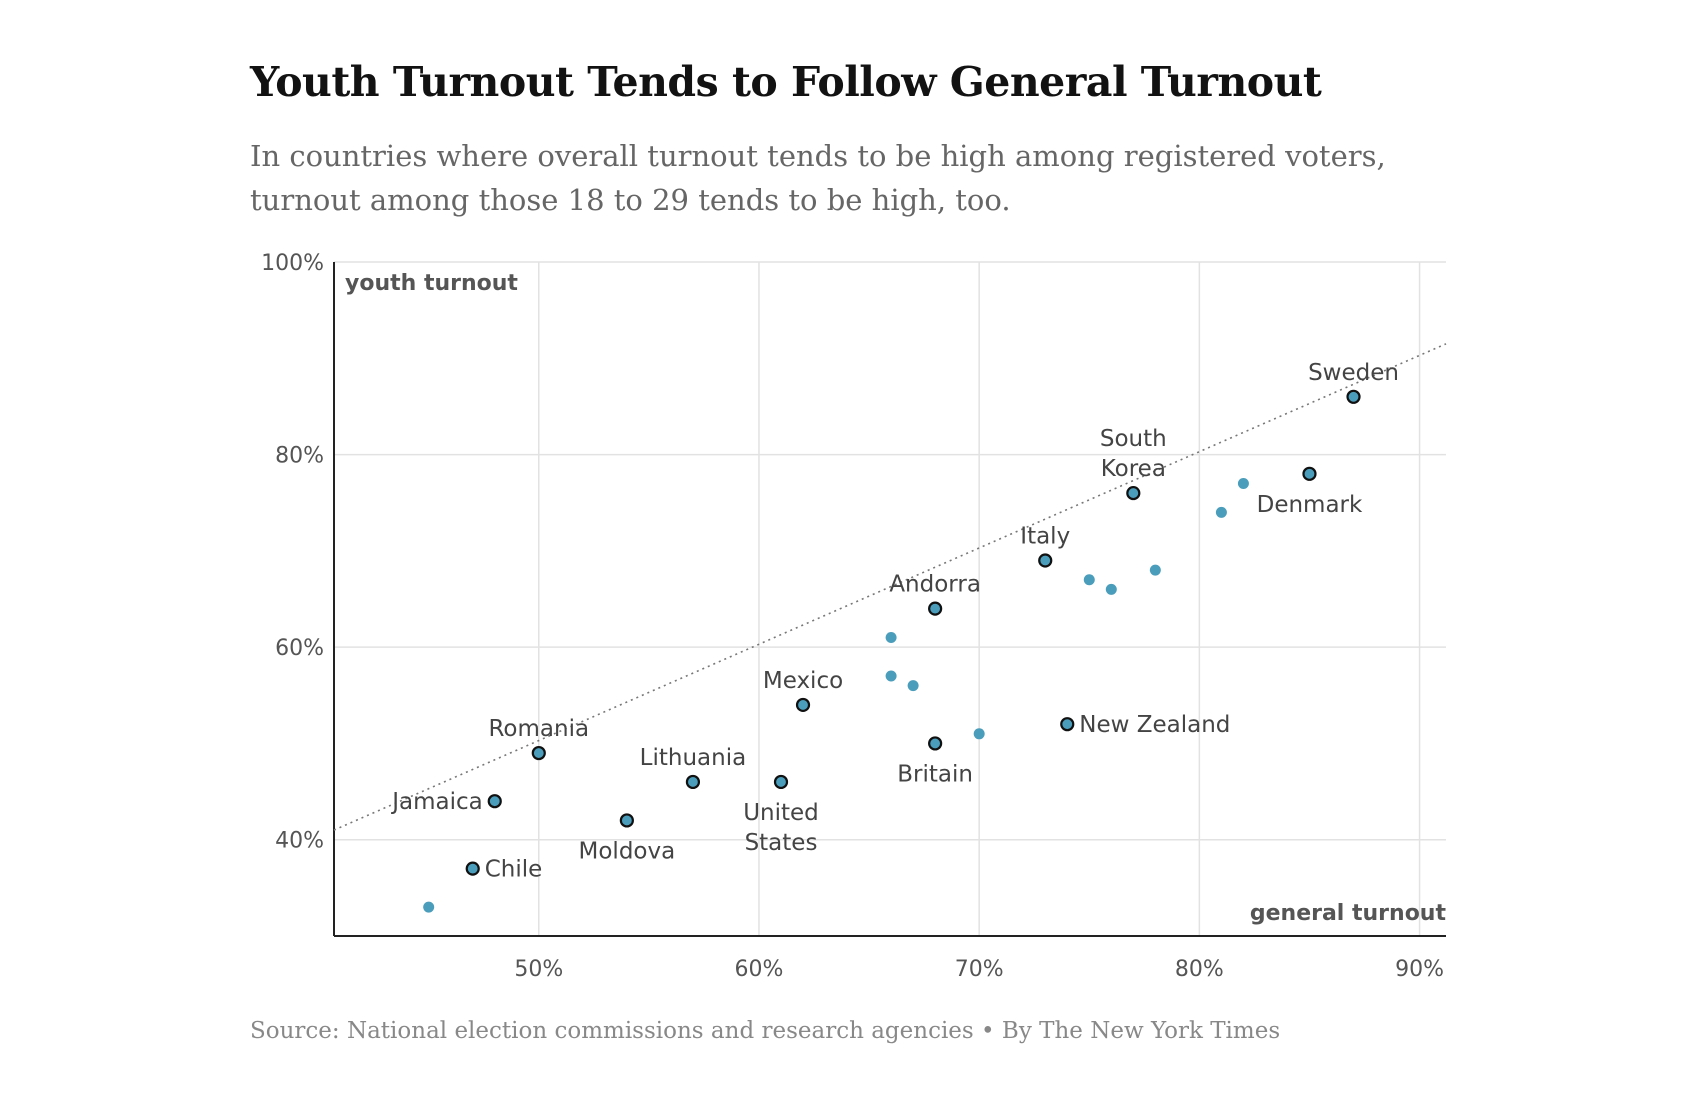  What do you see at coordinates (803, 681) in the screenshot?
I see `label-mexico: Mexico` at bounding box center [803, 681].